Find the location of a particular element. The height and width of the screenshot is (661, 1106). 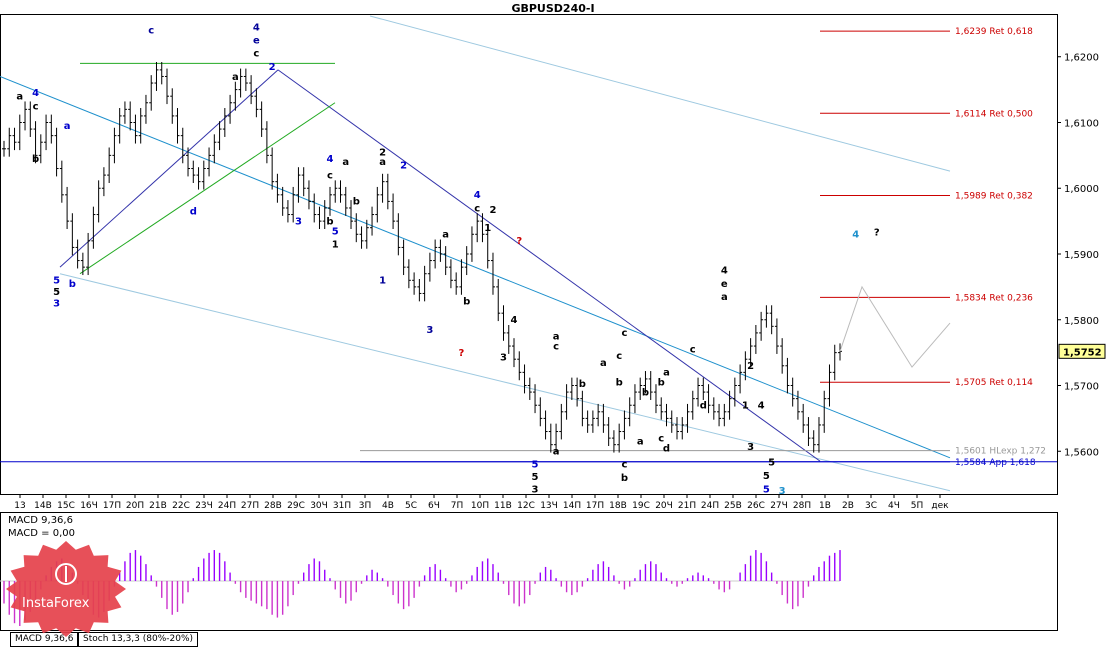

x-tick-label: 19С is located at coordinates (641, 506).